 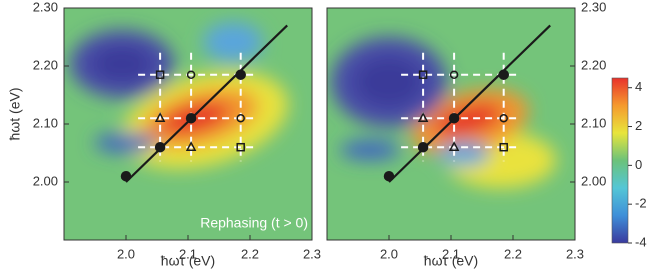 I want to click on colorbar, so click(x=620, y=160).